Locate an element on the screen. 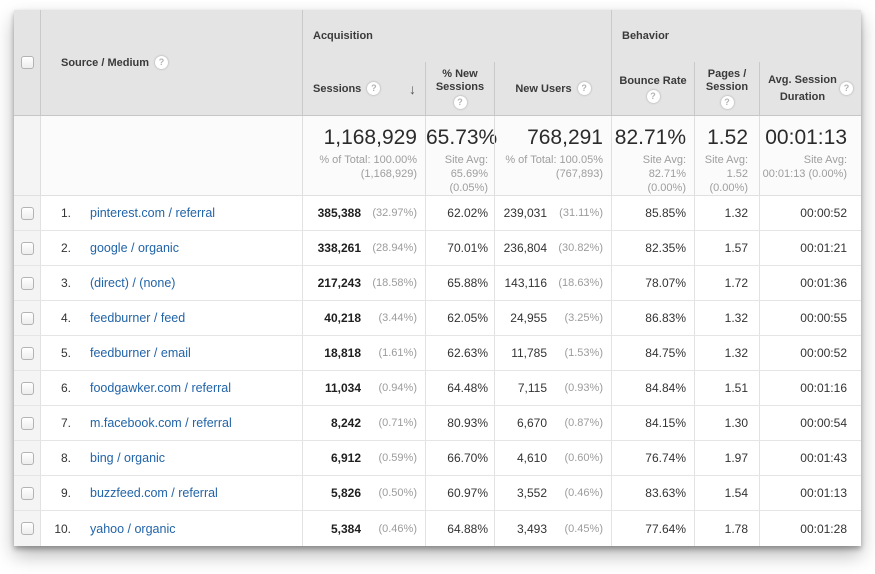  column-header-source-medium: Source / Medium ? is located at coordinates (171, 62).